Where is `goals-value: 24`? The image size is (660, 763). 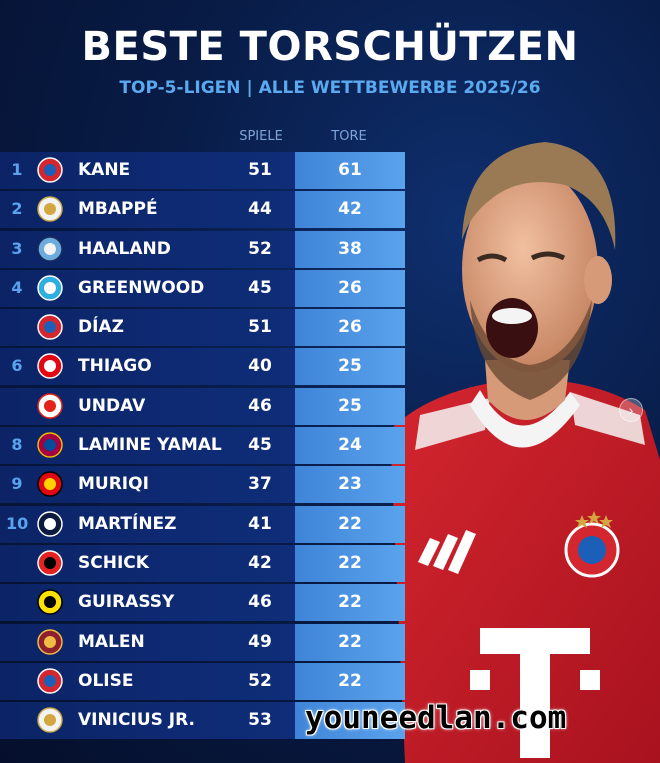 goals-value: 24 is located at coordinates (350, 445).